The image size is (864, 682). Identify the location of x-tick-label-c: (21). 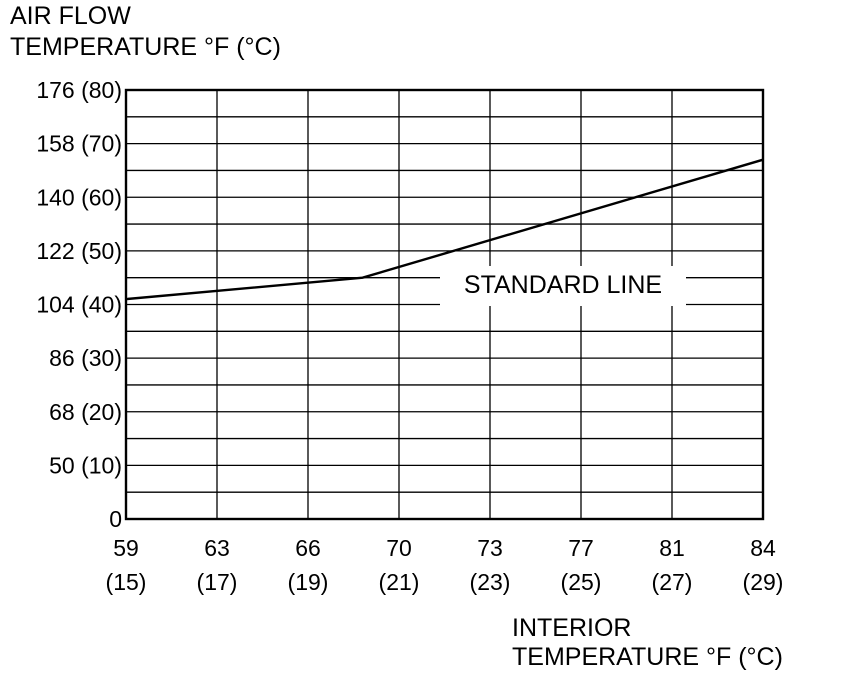
(399, 582).